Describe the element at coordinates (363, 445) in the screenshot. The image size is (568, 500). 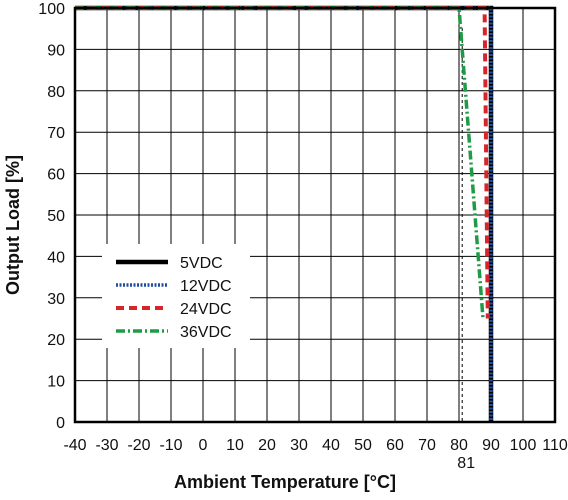
I see `x-tick-label: 50` at that location.